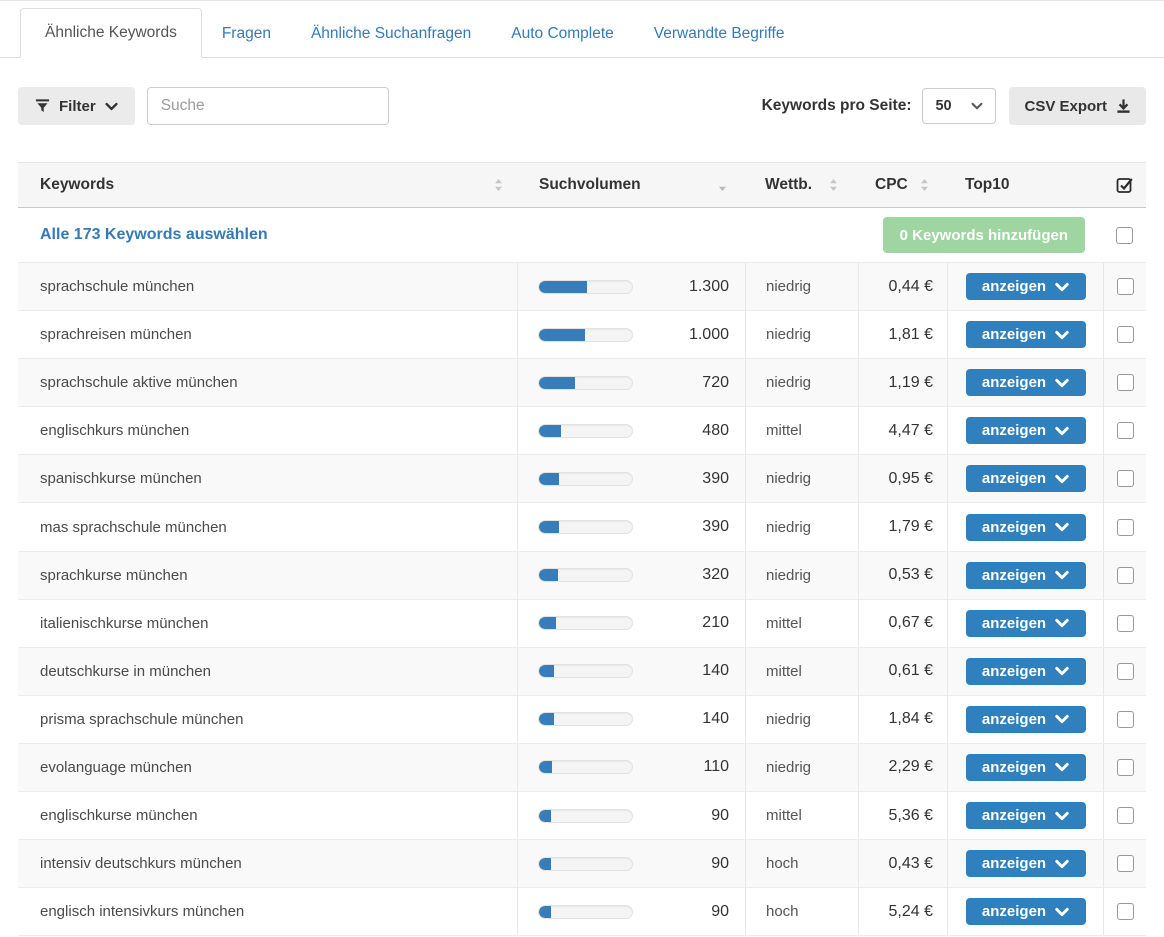 This screenshot has width=1164, height=937. I want to click on table-header-row: Keywords Suchvolumen Wettb. CPC Top10, so click(582, 185).